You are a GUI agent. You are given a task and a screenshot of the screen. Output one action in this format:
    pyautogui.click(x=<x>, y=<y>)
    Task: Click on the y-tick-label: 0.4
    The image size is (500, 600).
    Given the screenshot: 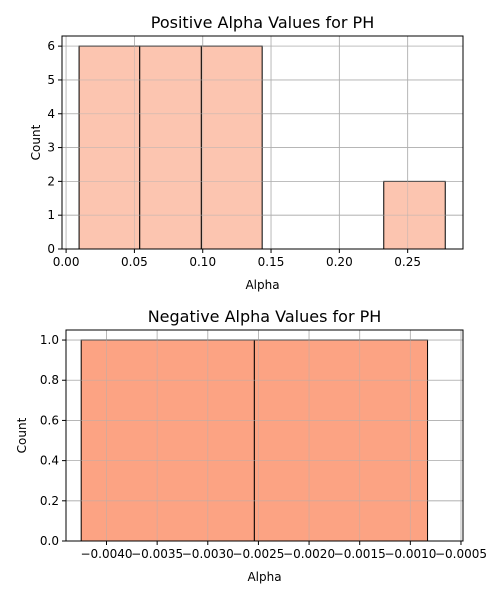 What is the action you would take?
    pyautogui.click(x=49, y=461)
    